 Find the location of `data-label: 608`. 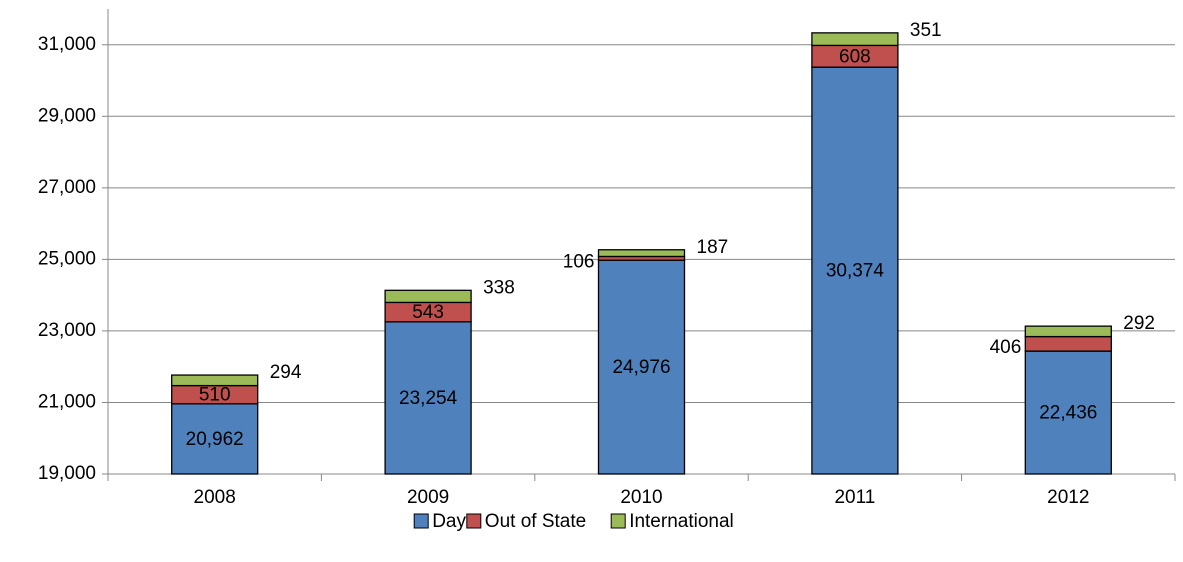

data-label: 608 is located at coordinates (855, 56).